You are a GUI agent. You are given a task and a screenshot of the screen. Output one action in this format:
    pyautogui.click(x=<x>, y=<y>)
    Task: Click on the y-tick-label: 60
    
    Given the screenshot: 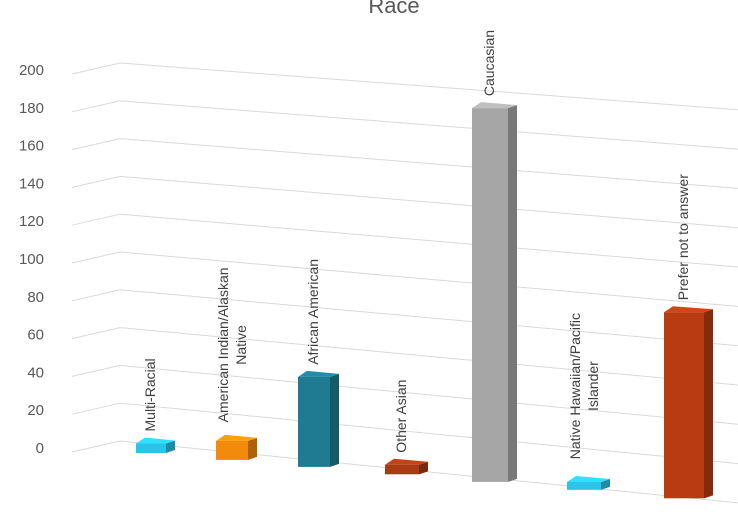 What is the action you would take?
    pyautogui.click(x=35, y=335)
    